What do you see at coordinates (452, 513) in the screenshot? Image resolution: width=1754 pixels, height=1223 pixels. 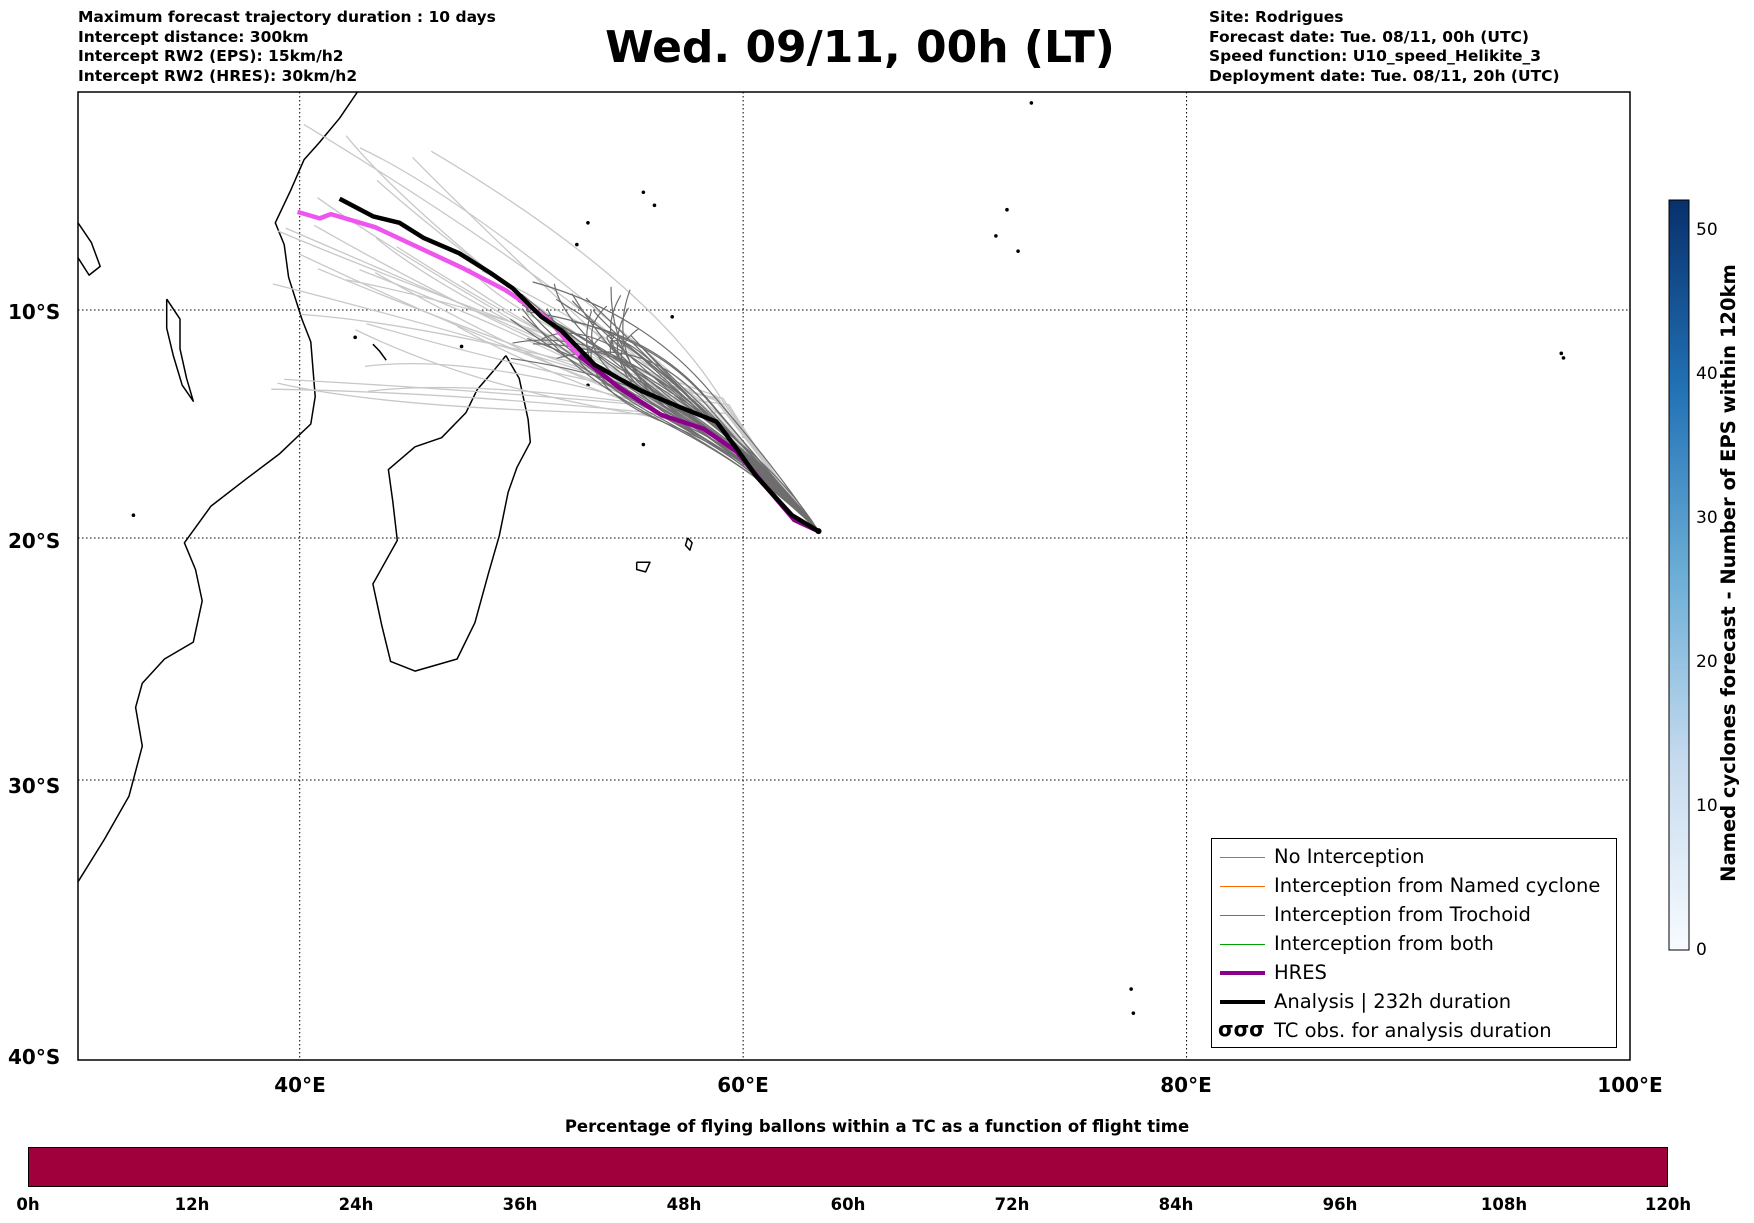 I see `madagascar-coastline` at bounding box center [452, 513].